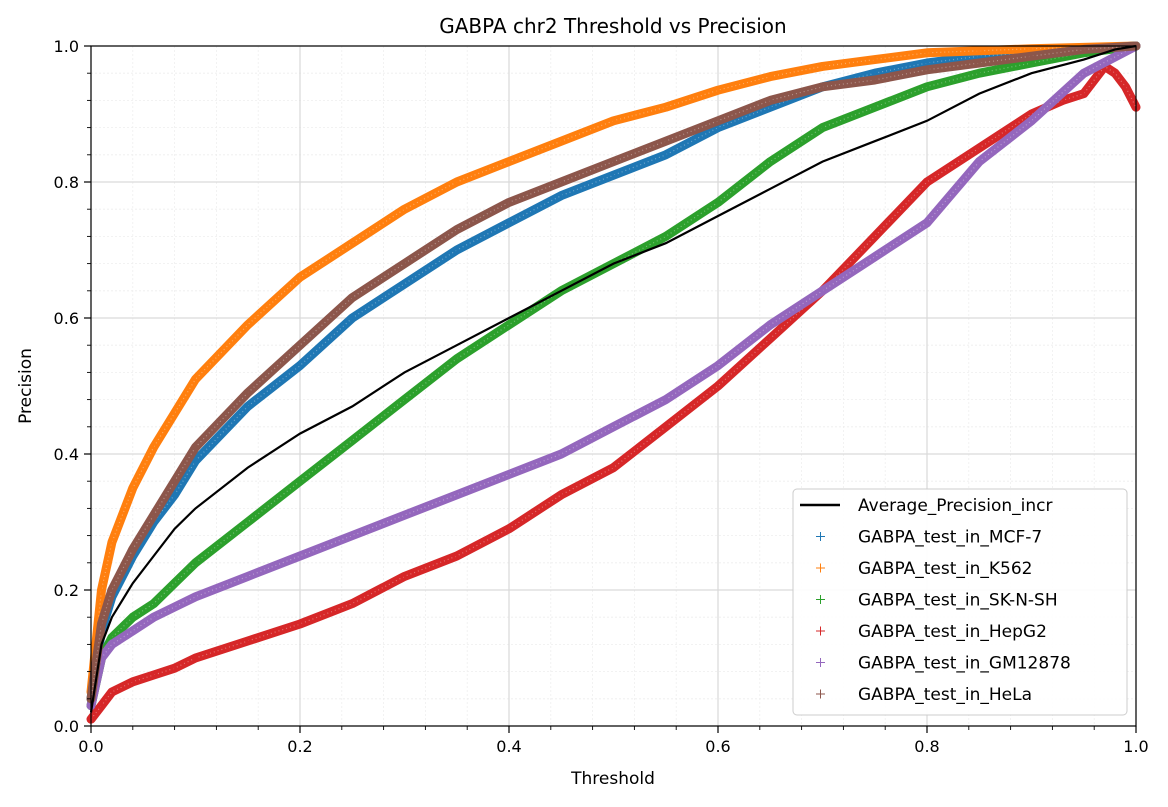 The height and width of the screenshot is (807, 1168). What do you see at coordinates (950, 538) in the screenshot?
I see `legend-label: GABPA_test_in_MCF-7` at bounding box center [950, 538].